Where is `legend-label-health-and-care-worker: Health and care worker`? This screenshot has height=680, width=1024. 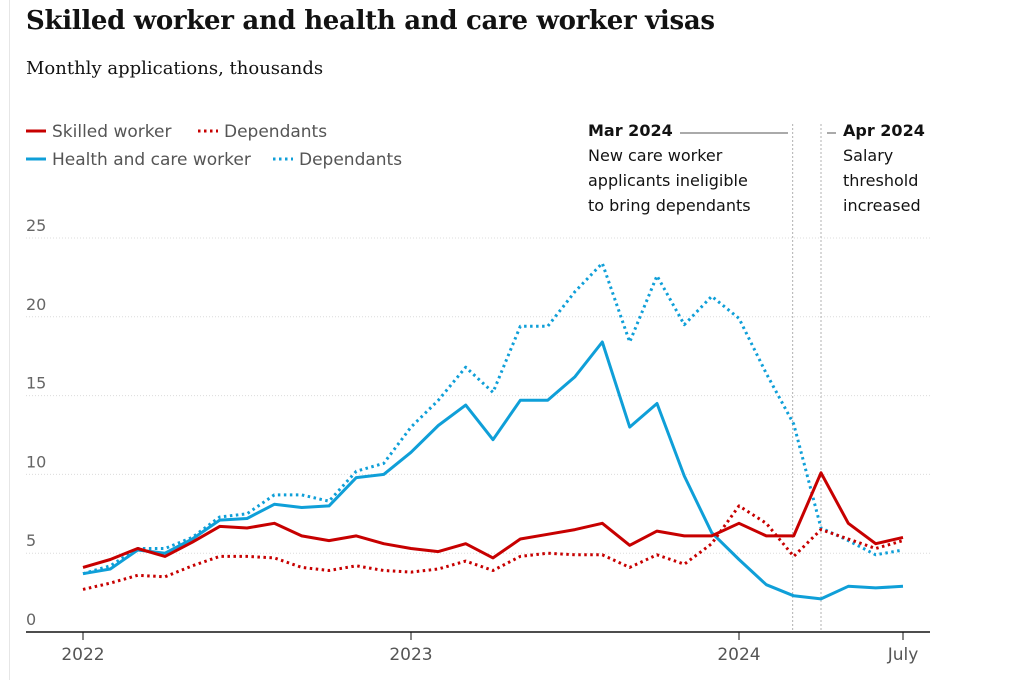 legend-label-health-and-care-worker: Health and care worker is located at coordinates (151, 160).